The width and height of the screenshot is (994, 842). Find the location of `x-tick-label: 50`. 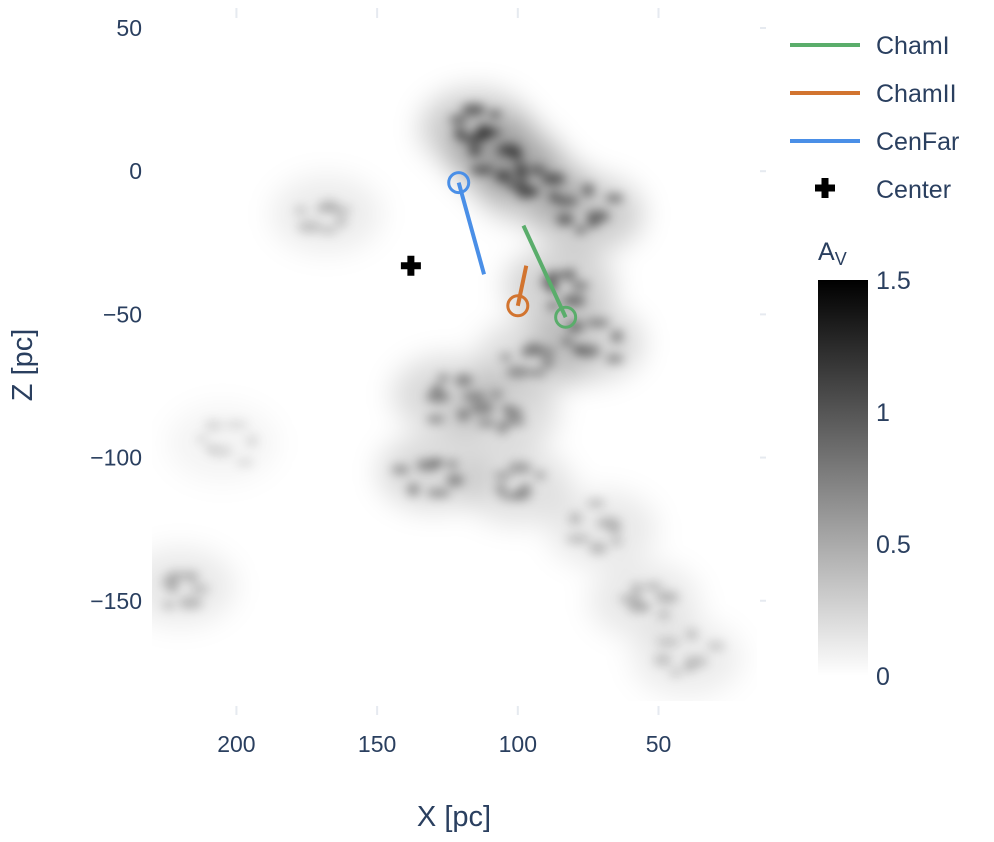

x-tick-label: 50 is located at coordinates (659, 744).